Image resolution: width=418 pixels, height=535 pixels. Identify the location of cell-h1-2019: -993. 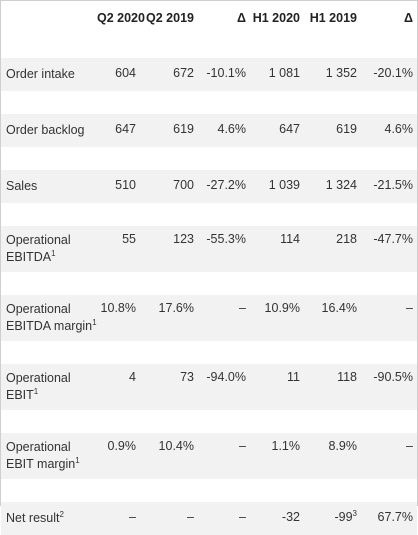
(332, 518).